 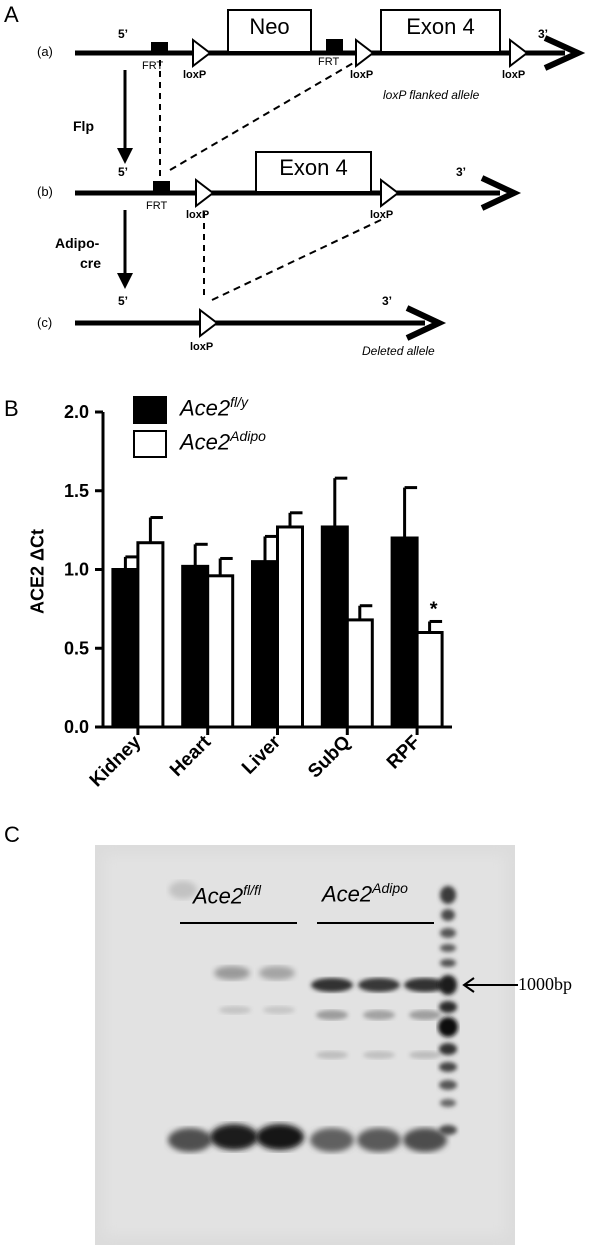 I want to click on frt-square-a1, so click(x=159, y=48).